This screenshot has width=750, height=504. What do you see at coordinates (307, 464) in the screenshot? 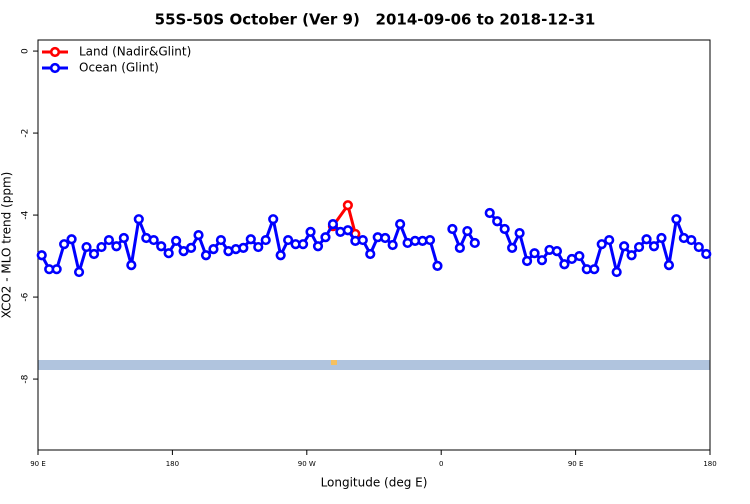
I see `x-tick-label: 90 W` at bounding box center [307, 464].